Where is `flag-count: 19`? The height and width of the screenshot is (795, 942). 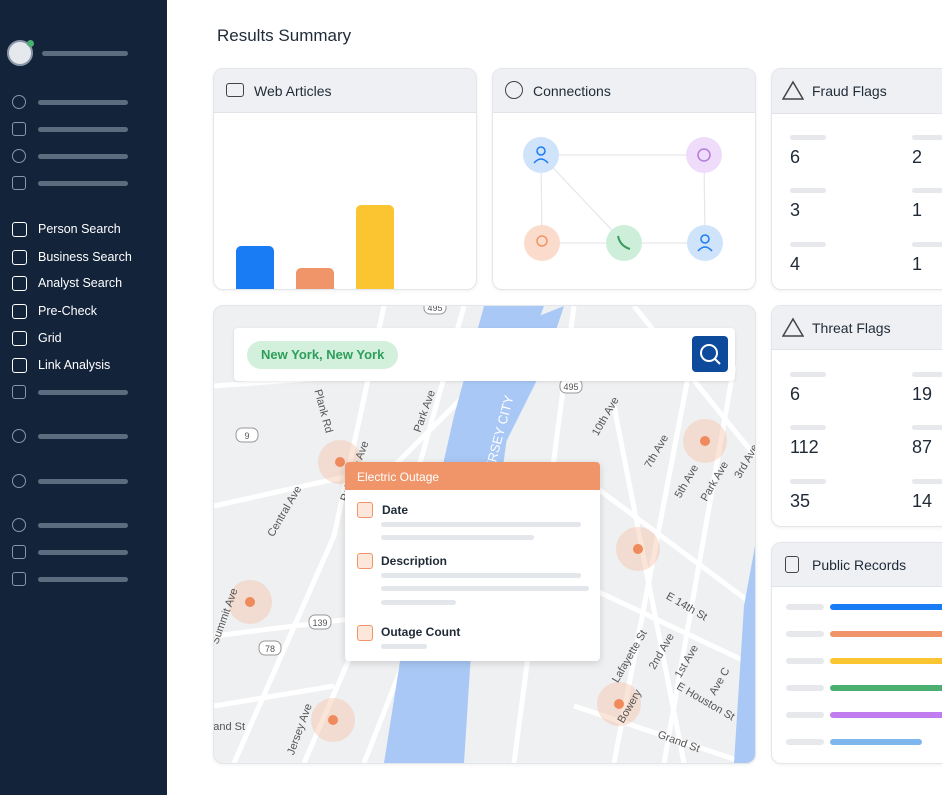 flag-count: 19 is located at coordinates (922, 394).